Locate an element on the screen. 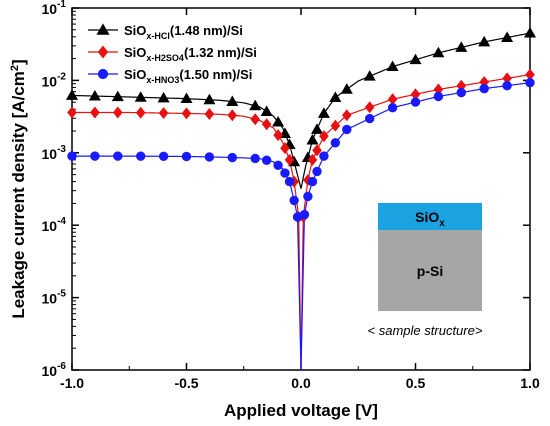 The image size is (550, 426). y-tick-label: 10⁻¹ is located at coordinates (54, 8).